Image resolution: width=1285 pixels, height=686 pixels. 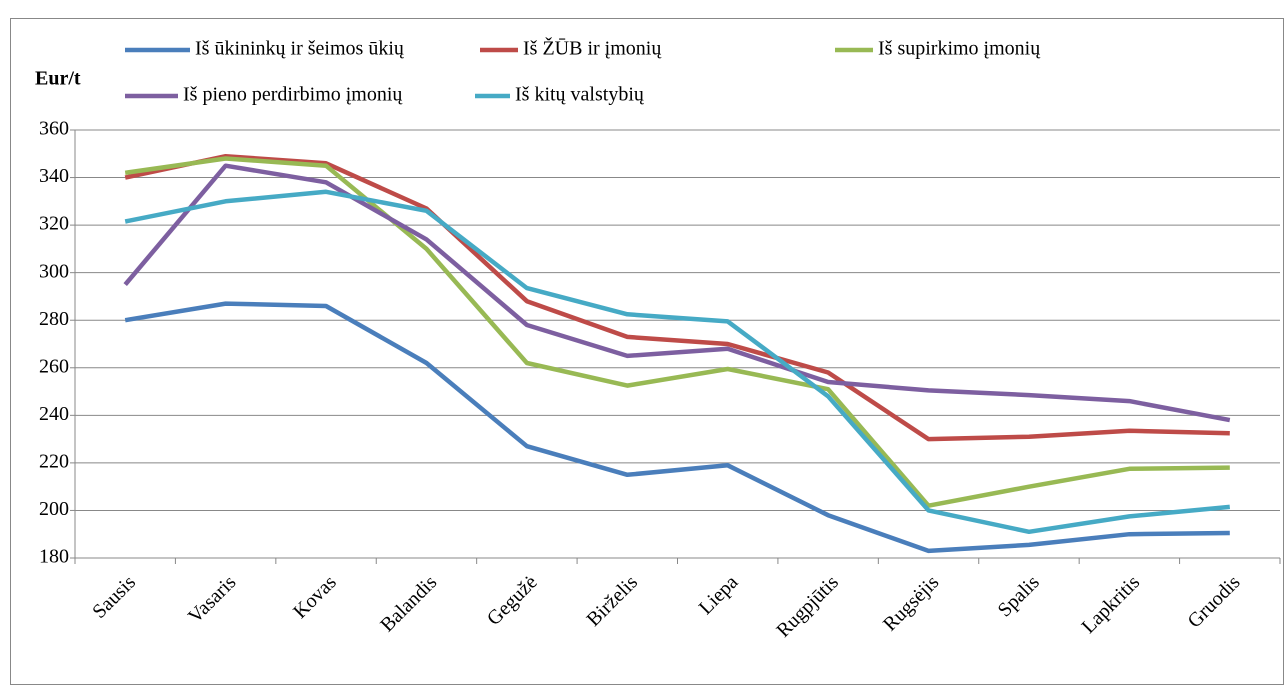 I want to click on x-tick-label: Sausis, so click(x=114, y=597).